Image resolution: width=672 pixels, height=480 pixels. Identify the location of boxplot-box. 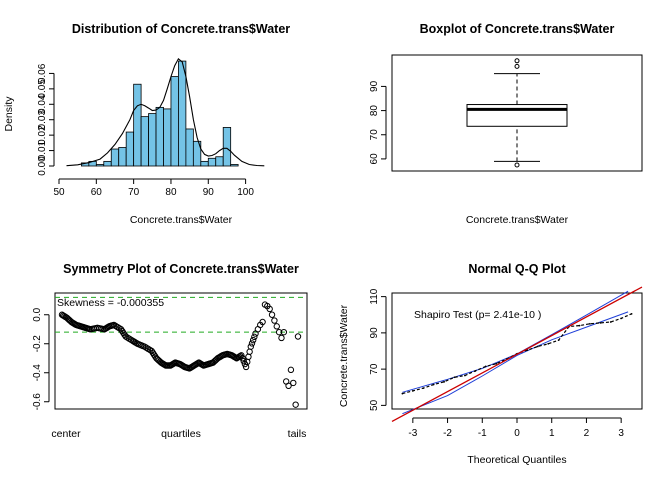
(517, 113).